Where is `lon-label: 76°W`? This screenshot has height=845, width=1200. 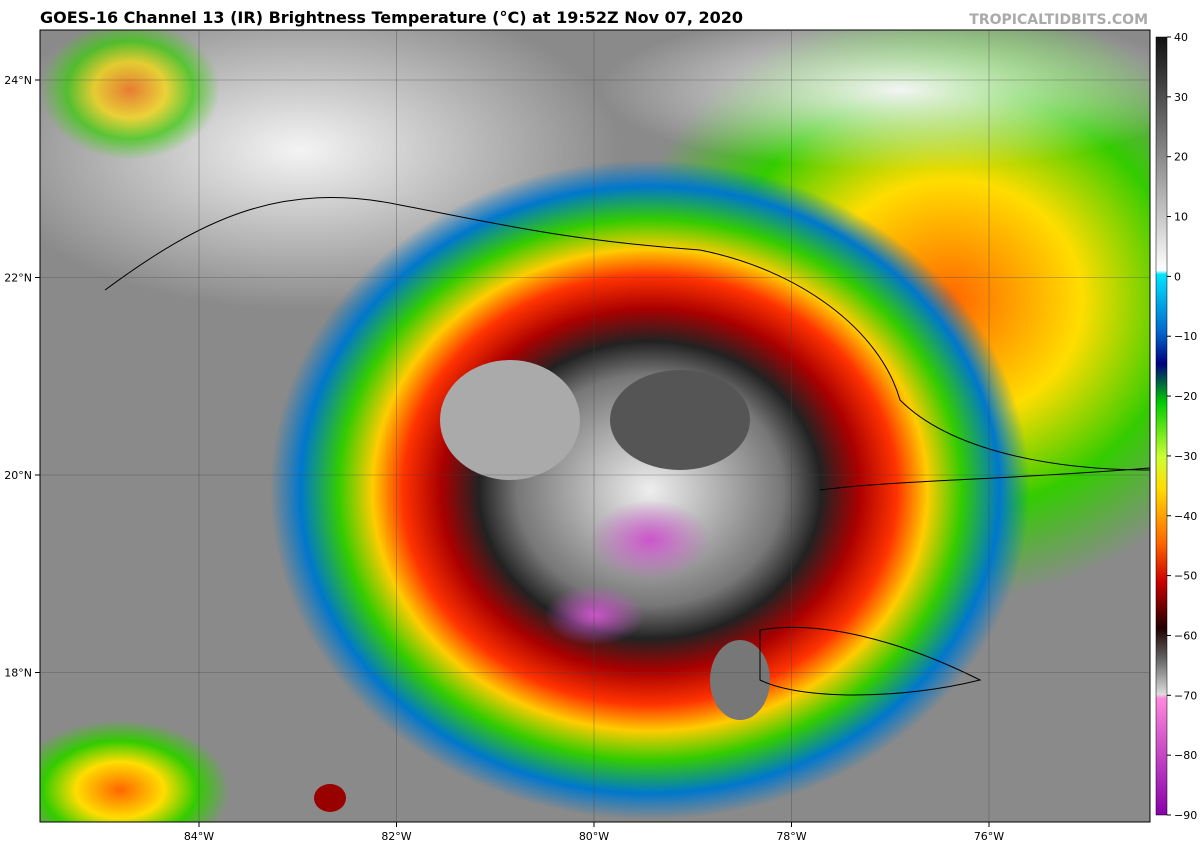
lon-label: 76°W is located at coordinates (989, 836).